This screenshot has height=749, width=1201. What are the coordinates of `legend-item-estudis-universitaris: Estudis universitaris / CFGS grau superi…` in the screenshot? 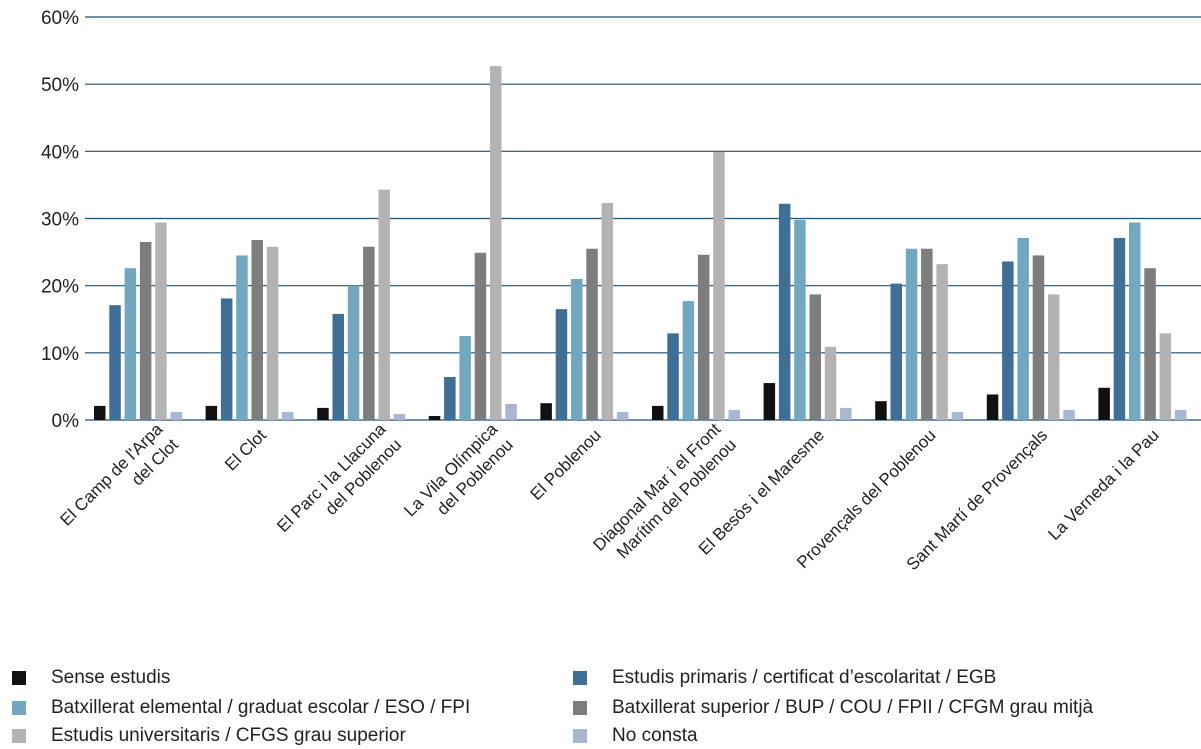 It's located at (209, 736).